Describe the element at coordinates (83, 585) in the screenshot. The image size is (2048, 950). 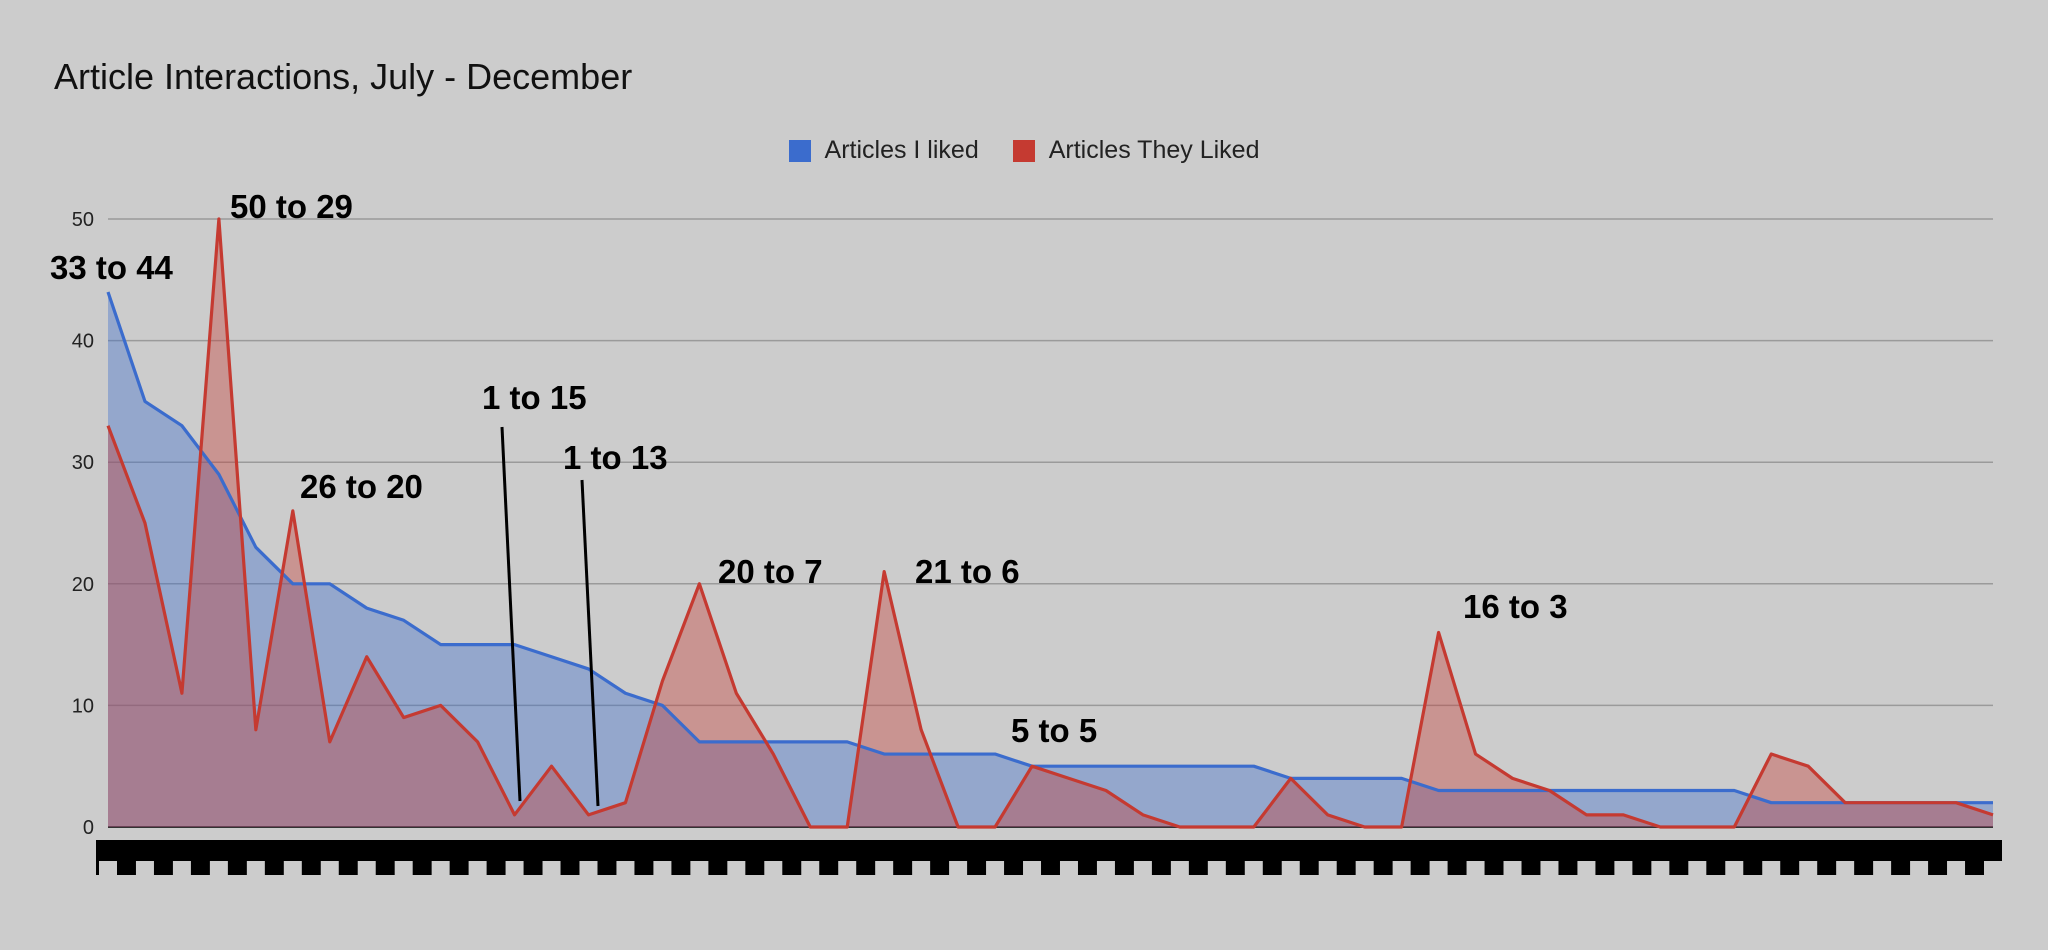
I see `y-tick-label-20: 20` at that location.